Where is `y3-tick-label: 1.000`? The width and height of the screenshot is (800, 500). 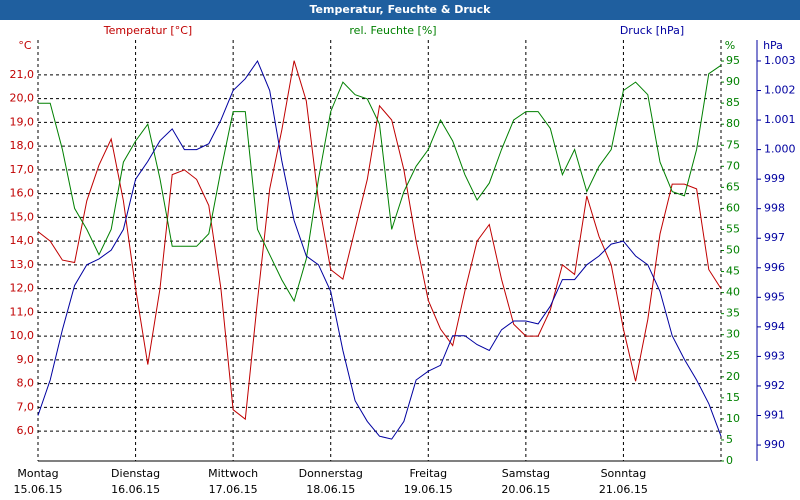 y3-tick-label: 1.000 is located at coordinates (780, 149).